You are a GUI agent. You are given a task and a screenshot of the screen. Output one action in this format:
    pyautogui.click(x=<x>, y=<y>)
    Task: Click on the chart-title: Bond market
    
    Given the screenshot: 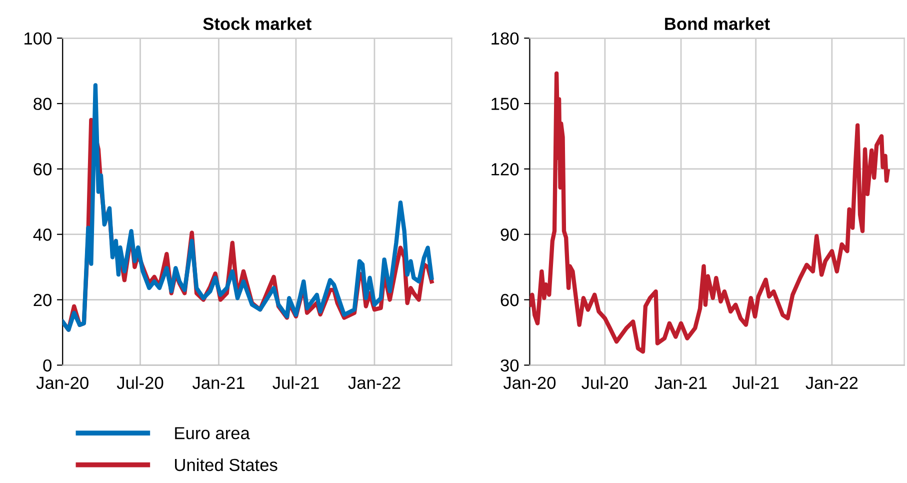 What is the action you would take?
    pyautogui.click(x=717, y=23)
    